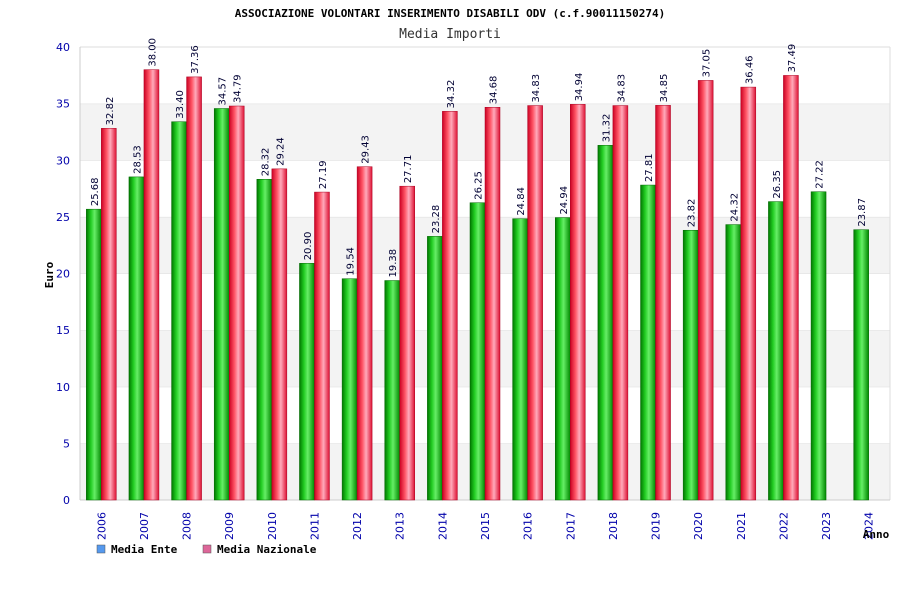 The image size is (900, 600). Describe the element at coordinates (748, 293) in the screenshot. I see `bar-media-nazionale-2021` at that location.